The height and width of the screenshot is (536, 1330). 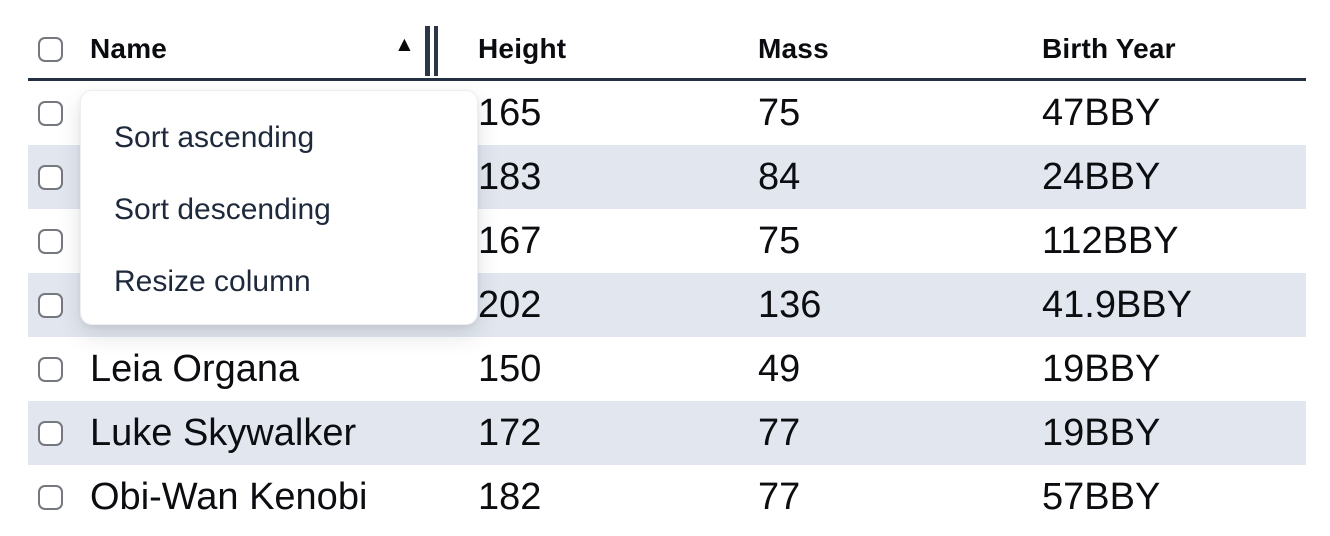 What do you see at coordinates (1109, 48) in the screenshot?
I see `column-header-birth-year: Birth Year` at bounding box center [1109, 48].